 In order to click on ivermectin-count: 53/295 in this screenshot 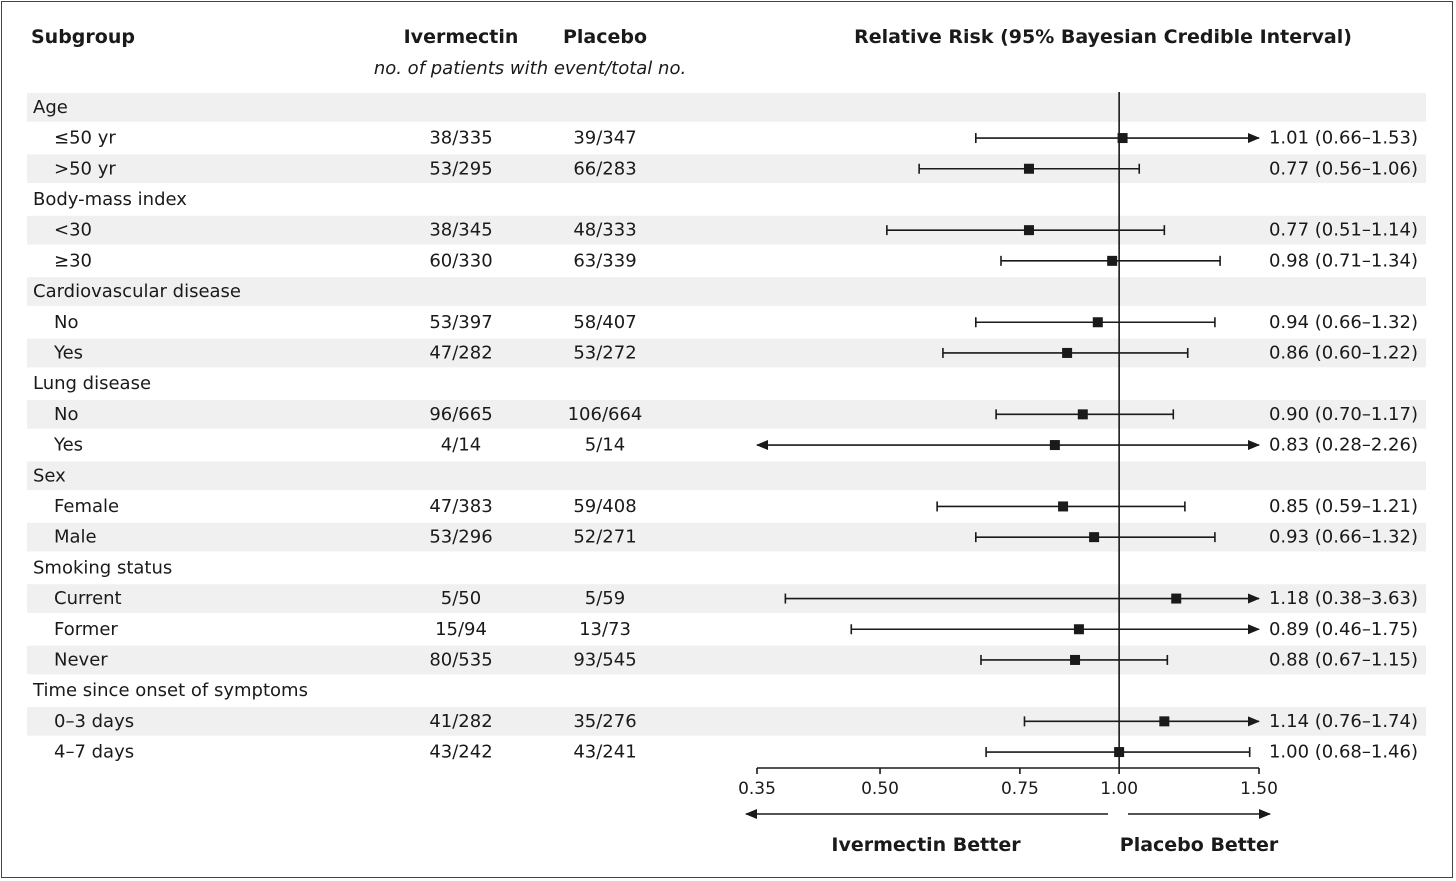, I will do `click(460, 168)`.